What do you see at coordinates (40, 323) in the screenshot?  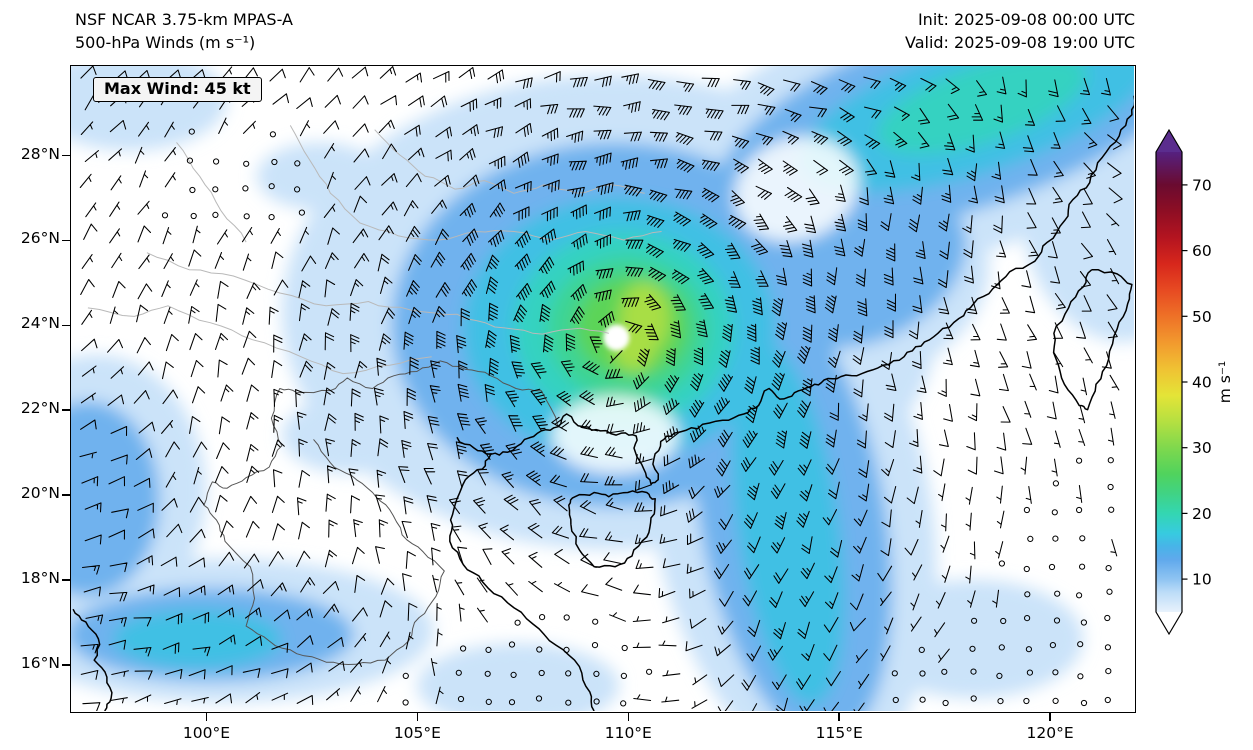 I see `y-tick-label: 24°N` at bounding box center [40, 323].